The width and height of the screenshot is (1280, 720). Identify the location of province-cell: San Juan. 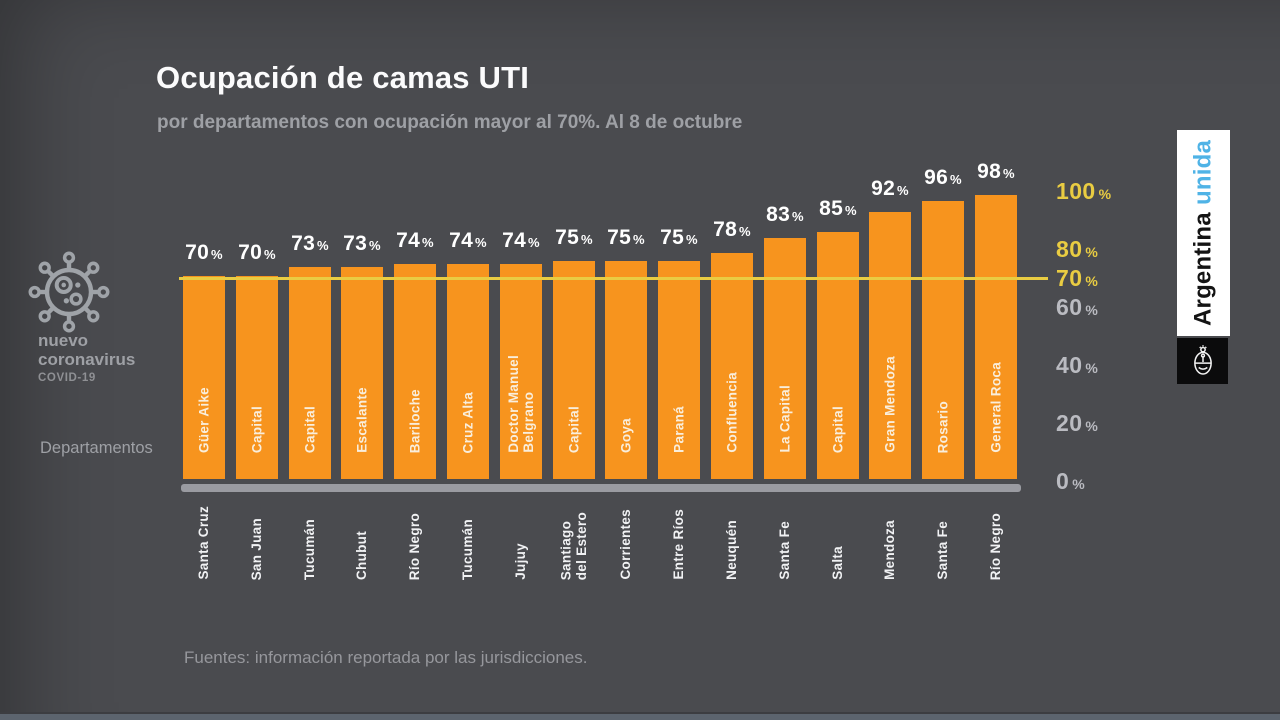
(257, 537).